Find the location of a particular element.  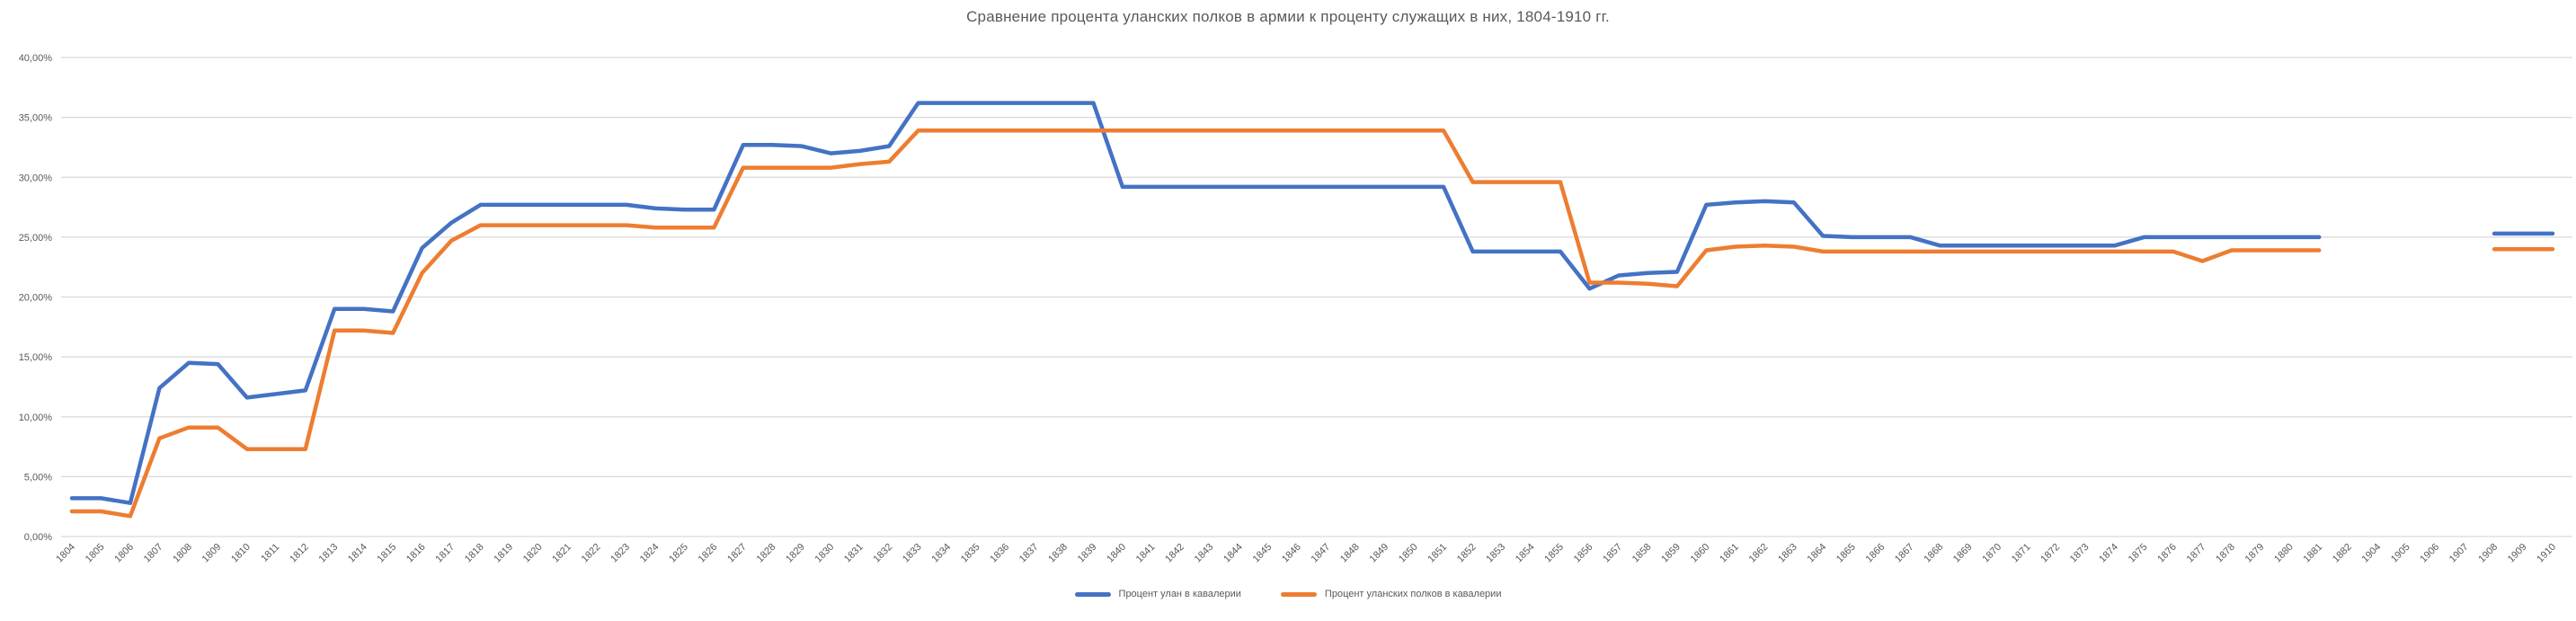

x-axis-tick-label: 1806 is located at coordinates (124, 553).